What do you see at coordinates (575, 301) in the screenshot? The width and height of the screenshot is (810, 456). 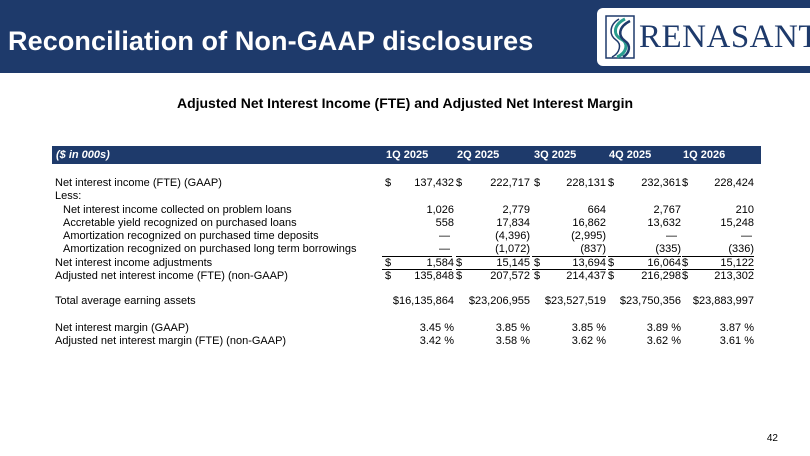 I see `cell-value: $23,527,519` at bounding box center [575, 301].